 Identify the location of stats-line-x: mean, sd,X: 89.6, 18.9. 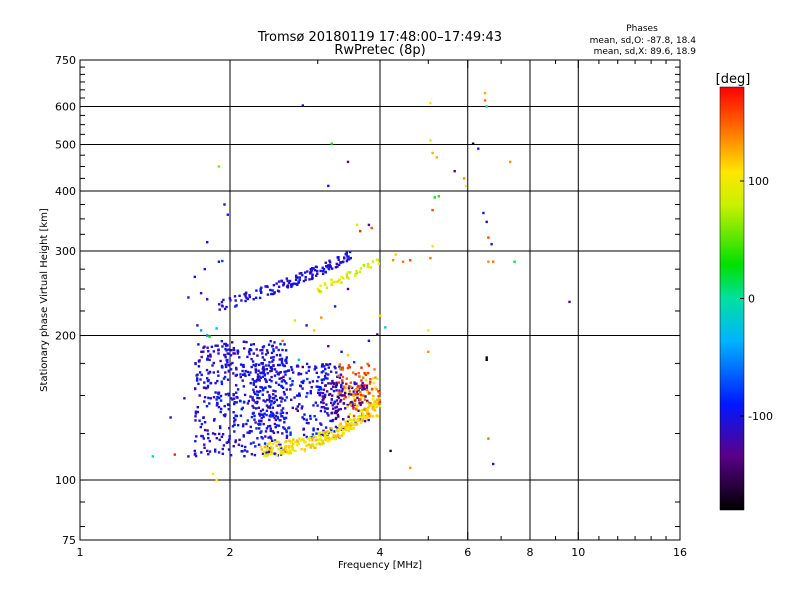
(645, 52).